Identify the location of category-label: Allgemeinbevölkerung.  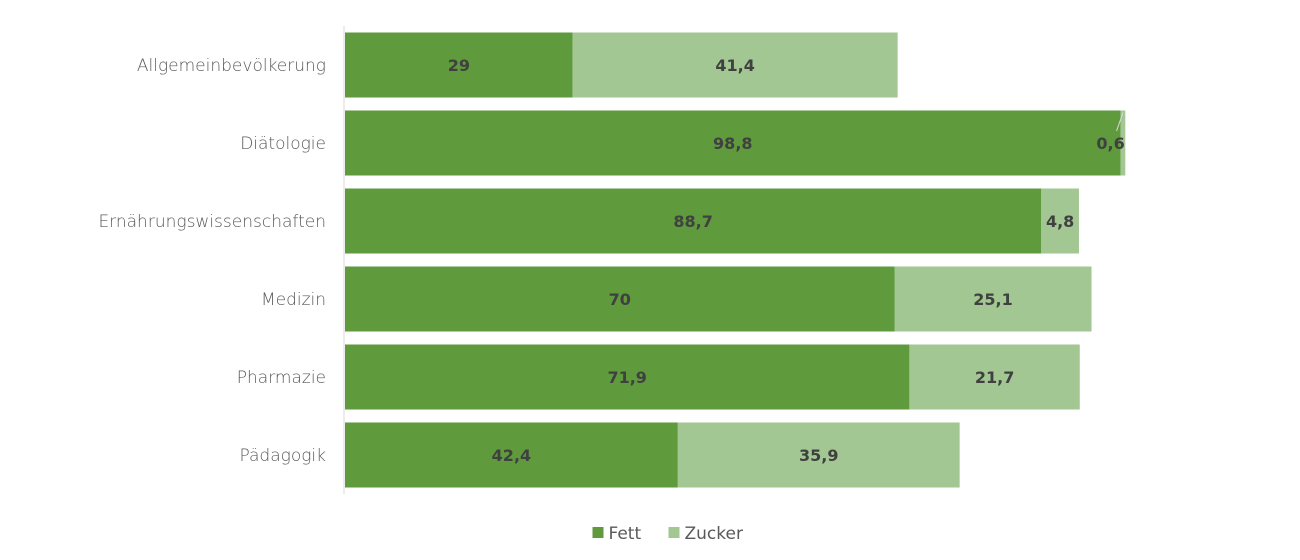
(231, 66).